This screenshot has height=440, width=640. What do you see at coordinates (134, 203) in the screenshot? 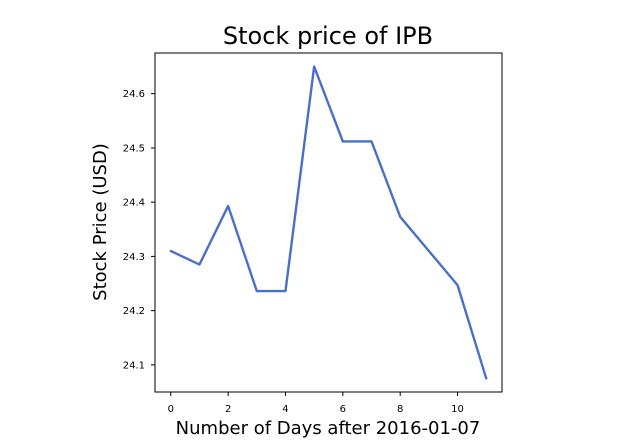
I see `y-tick-label: 24.4` at bounding box center [134, 203].